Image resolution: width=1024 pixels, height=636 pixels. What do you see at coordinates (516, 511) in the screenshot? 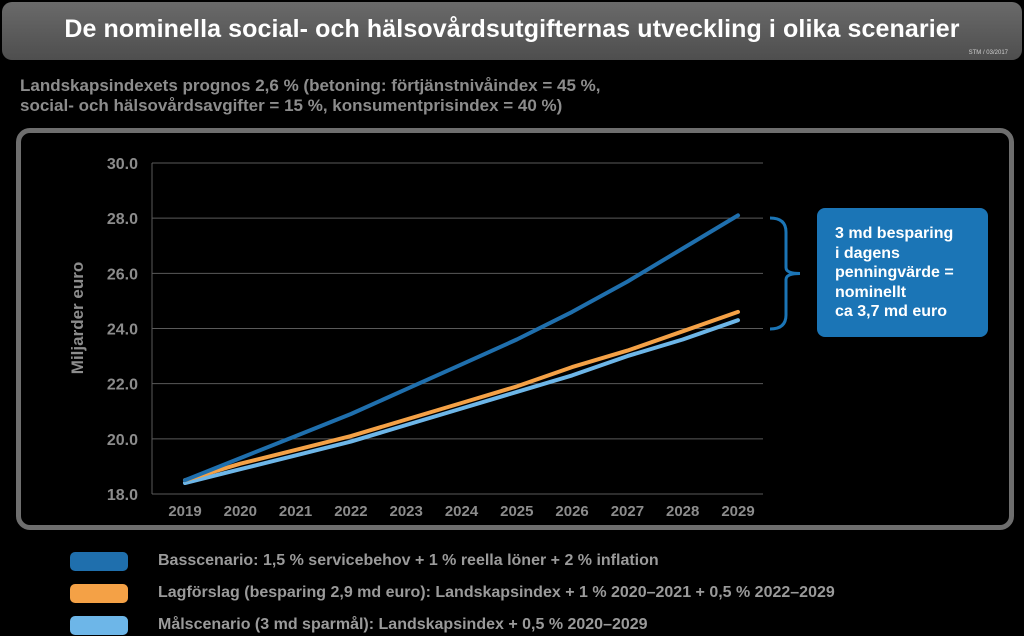
I see `x-tick-label: 2025` at bounding box center [516, 511].